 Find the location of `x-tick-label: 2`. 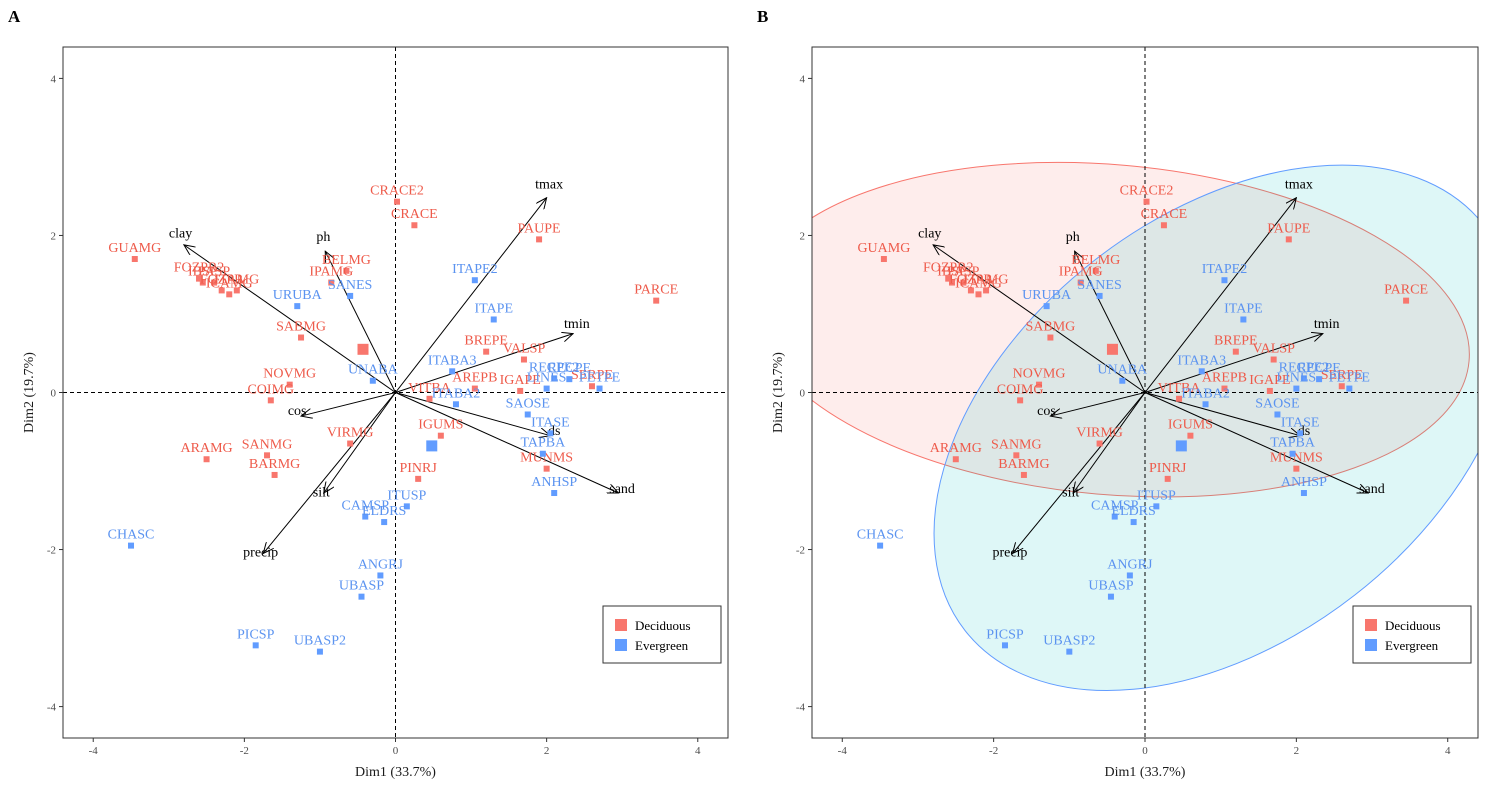

x-tick-label: 2 is located at coordinates (1297, 751).